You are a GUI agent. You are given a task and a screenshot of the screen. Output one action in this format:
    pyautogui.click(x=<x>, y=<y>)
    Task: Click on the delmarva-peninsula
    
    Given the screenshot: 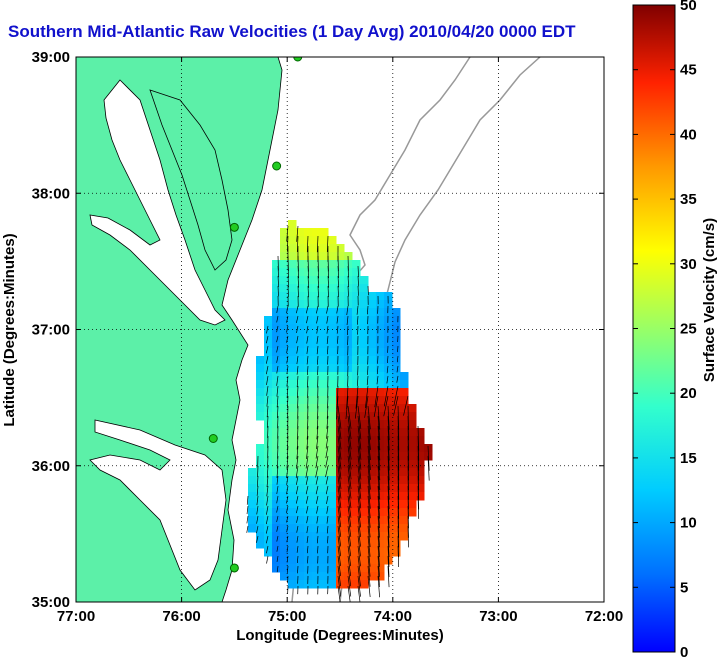 What is the action you would take?
    pyautogui.click(x=191, y=180)
    